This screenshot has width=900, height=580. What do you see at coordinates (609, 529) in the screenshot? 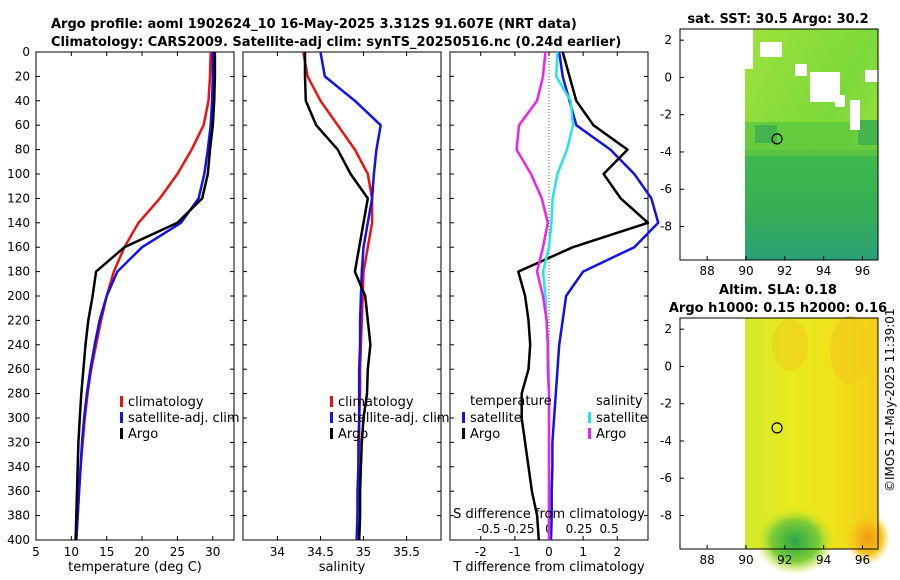
I see `s-tick-label: 0.5` at bounding box center [609, 529].